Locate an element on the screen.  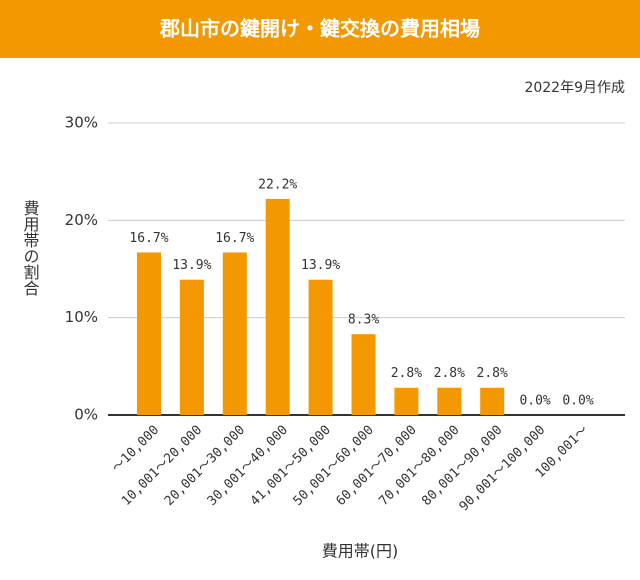
y-axis-label: 費用帯の割合 is located at coordinates (30, 248).